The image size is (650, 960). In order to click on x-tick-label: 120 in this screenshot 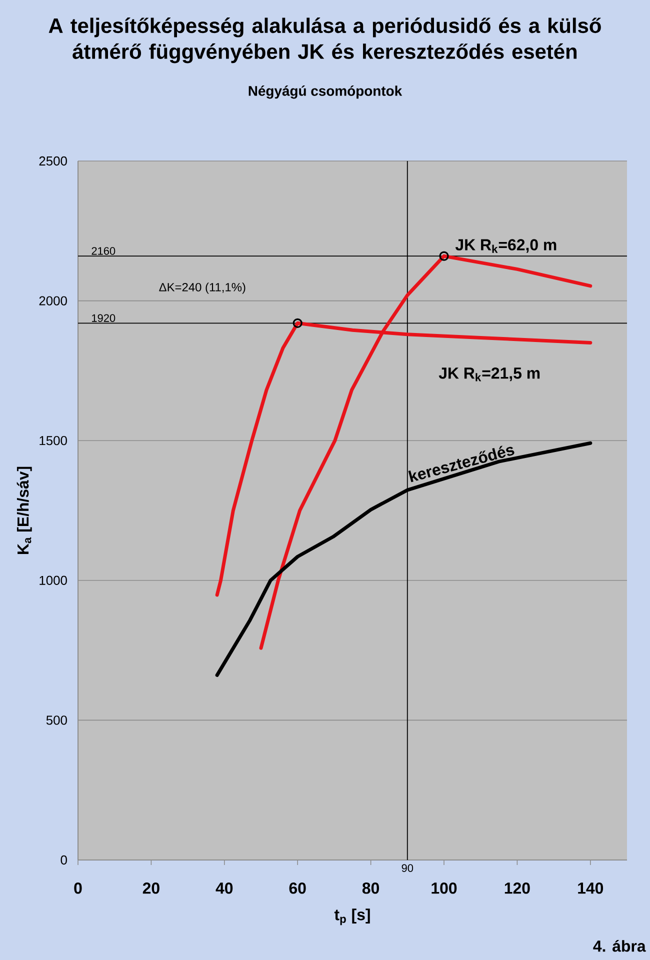, I will do `click(517, 888)`.